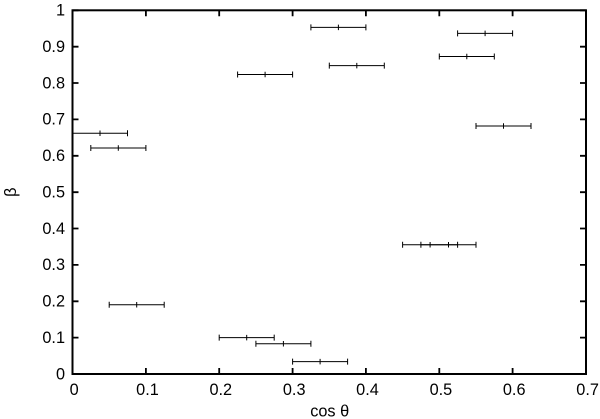 The image size is (600, 419). Describe the element at coordinates (53, 83) in the screenshot. I see `svg-text: 0.8` at that location.